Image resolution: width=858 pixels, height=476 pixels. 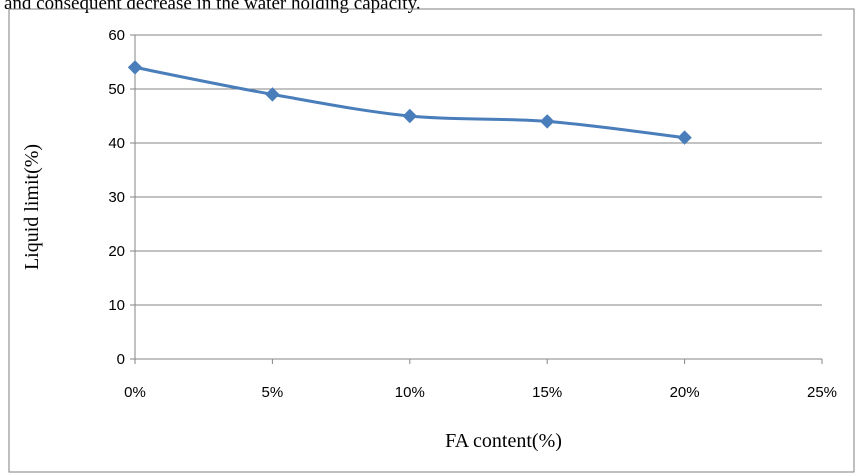 What do you see at coordinates (116, 35) in the screenshot?
I see `y-tick-label: 60` at bounding box center [116, 35].